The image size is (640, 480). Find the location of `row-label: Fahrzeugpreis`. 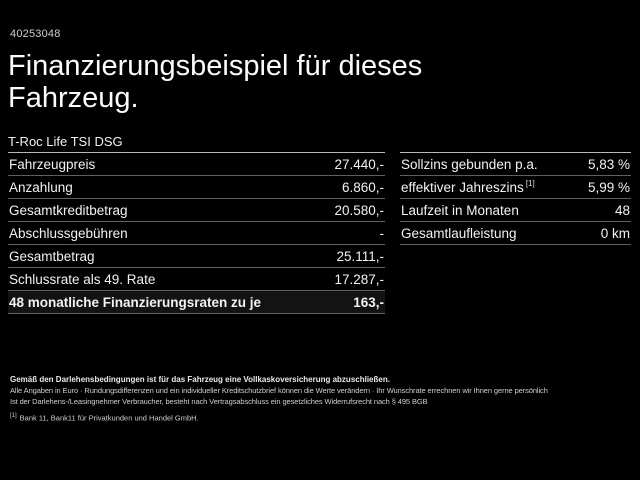

row-label: Fahrzeugpreis is located at coordinates (52, 164).